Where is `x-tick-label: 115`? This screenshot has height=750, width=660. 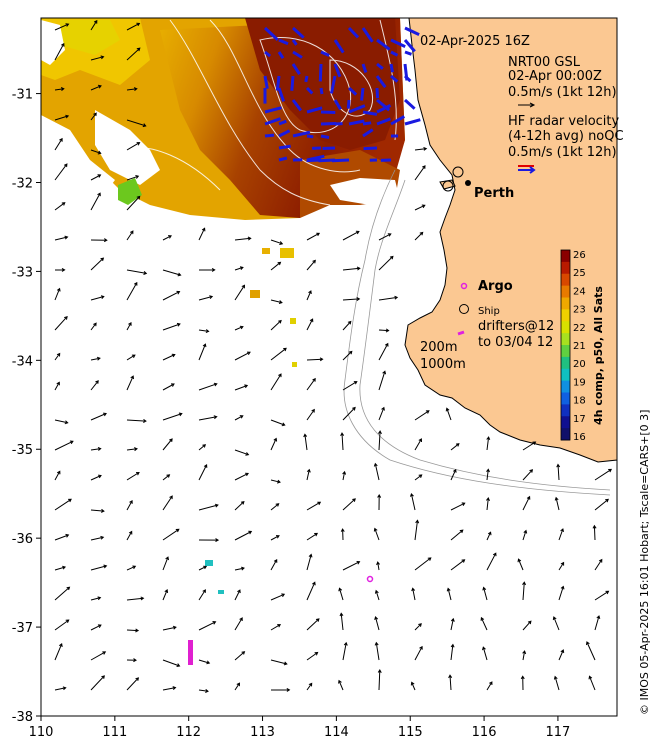 x-tick-label: 115 is located at coordinates (410, 732).